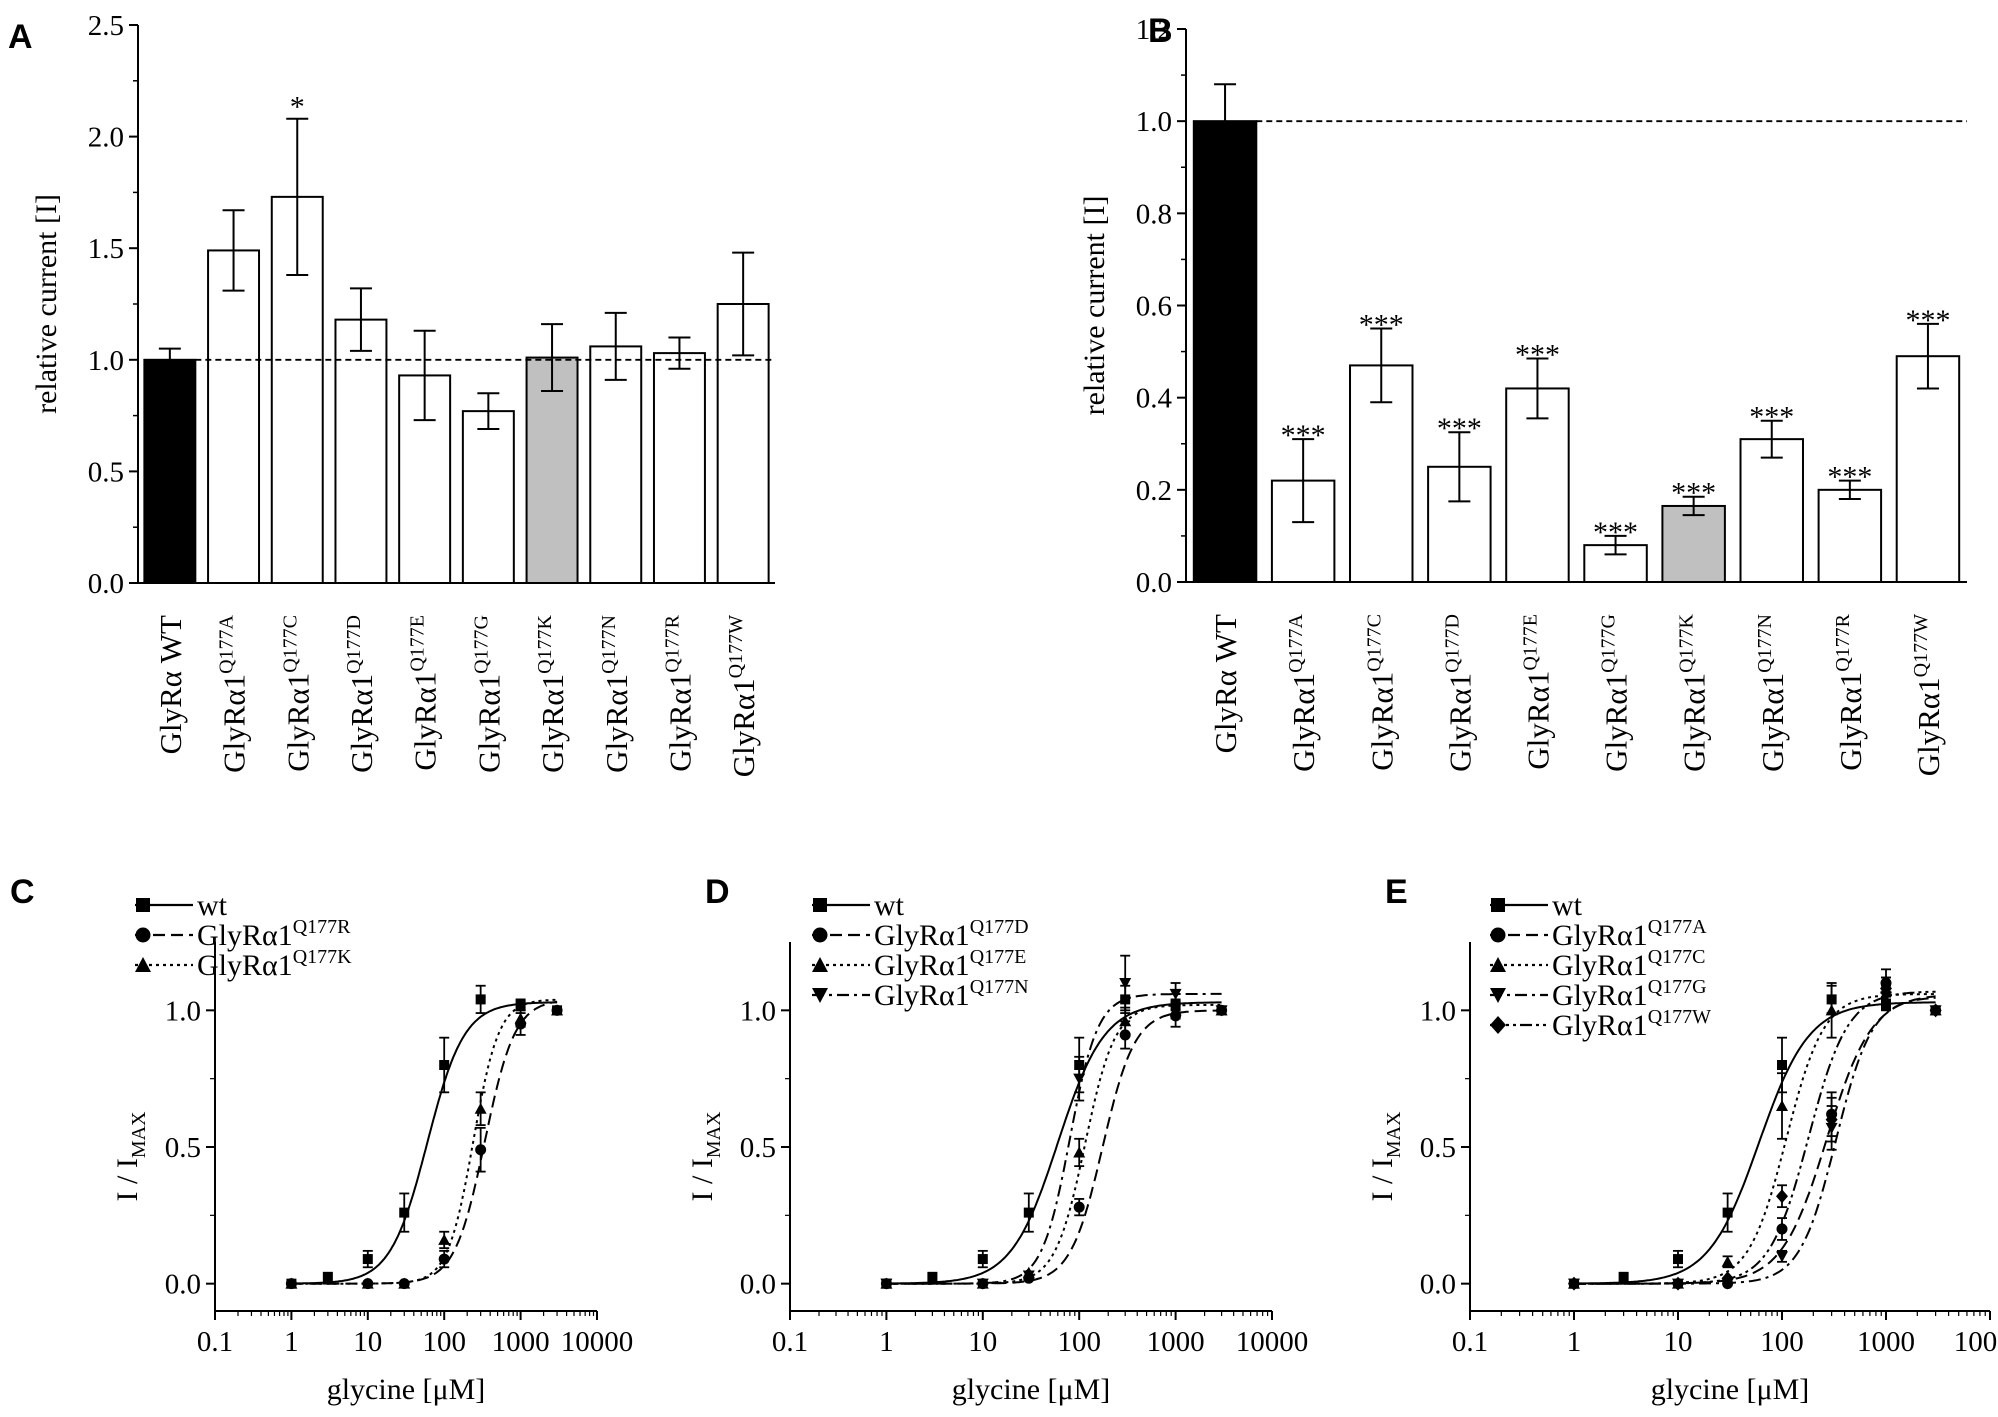 Image resolution: width=1998 pixels, height=1417 pixels. What do you see at coordinates (322, 927) in the screenshot?
I see `legend-label-superscript: Q177R` at bounding box center [322, 927].